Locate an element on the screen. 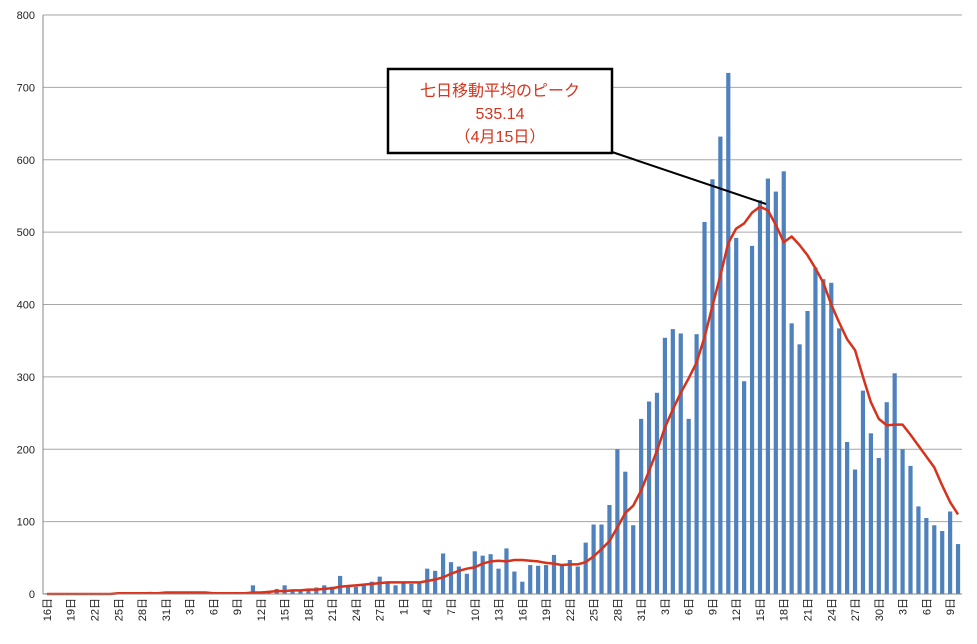  x-tick-label: 4日 is located at coordinates (428, 606).